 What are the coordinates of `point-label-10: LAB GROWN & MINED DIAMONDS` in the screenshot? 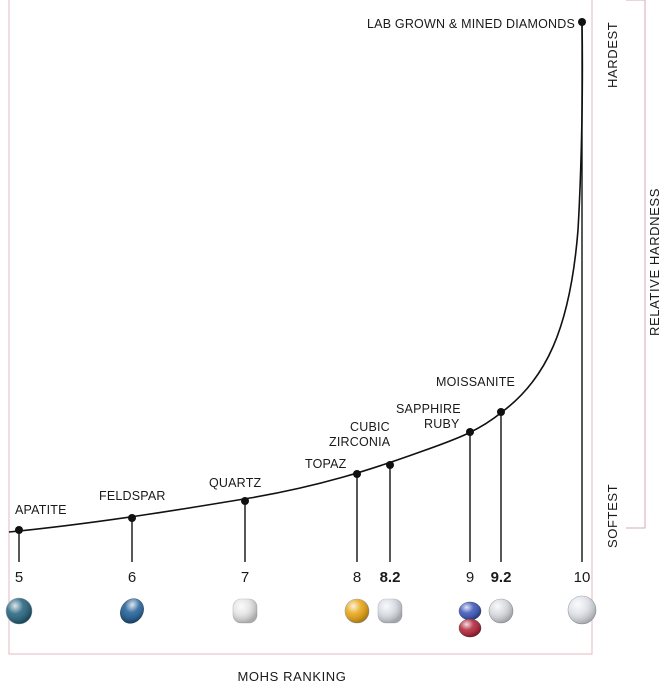 It's located at (471, 24).